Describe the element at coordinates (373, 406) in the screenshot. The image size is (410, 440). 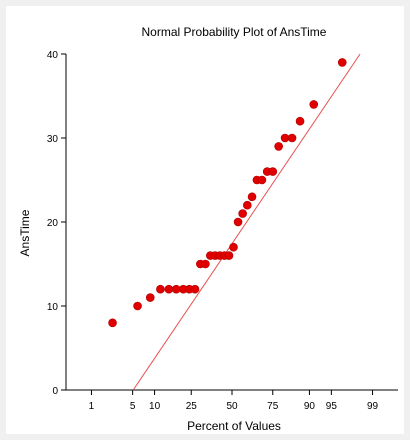
I see `x-tick-label: 99` at that location.